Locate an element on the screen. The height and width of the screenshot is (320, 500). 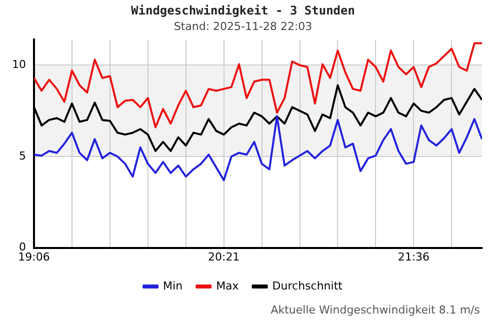
y-tick-label: 10 is located at coordinates (19, 65).